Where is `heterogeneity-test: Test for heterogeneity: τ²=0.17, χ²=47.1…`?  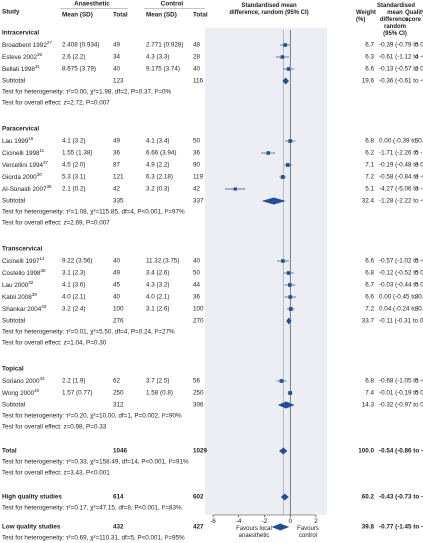
heterogeneity-test: Test for heterogeneity: τ²=0.17, χ²=47.1… is located at coordinates (92, 508).